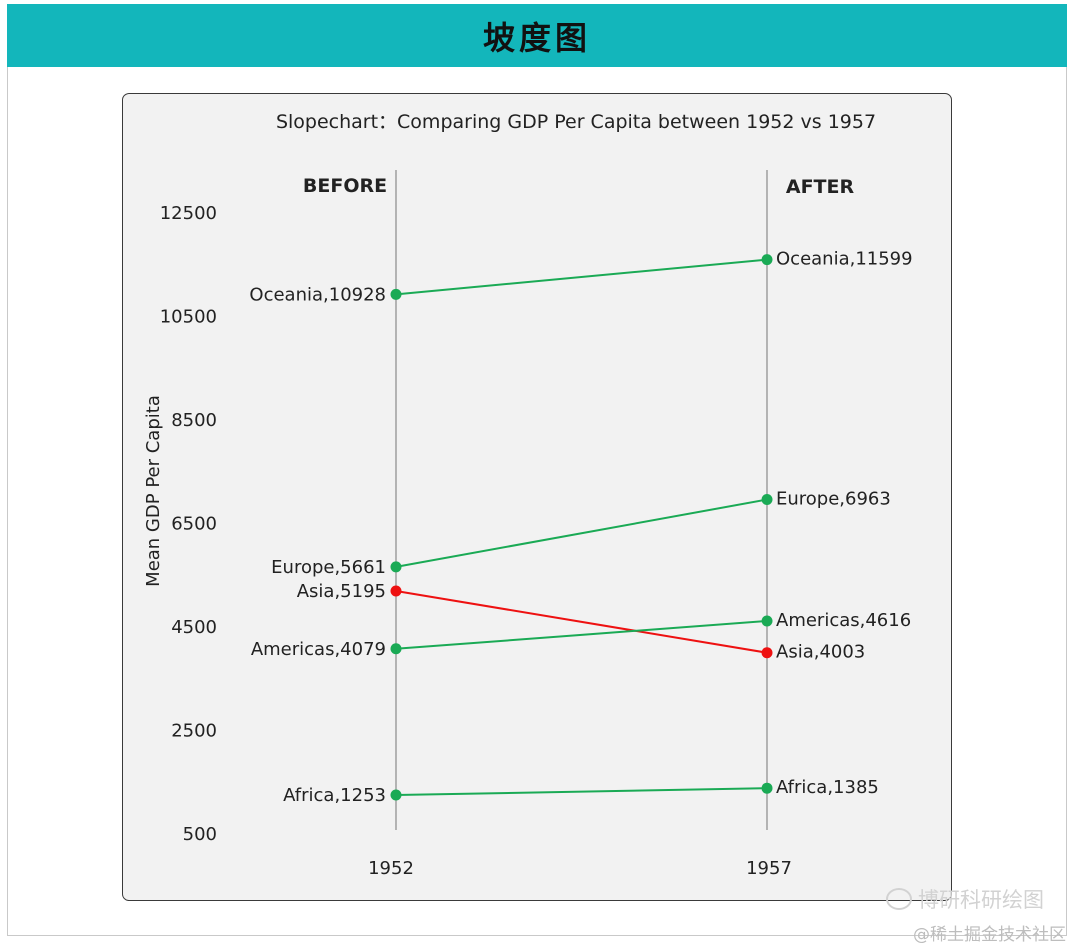  I want to click on y-tick-label: 2500, so click(194, 731).